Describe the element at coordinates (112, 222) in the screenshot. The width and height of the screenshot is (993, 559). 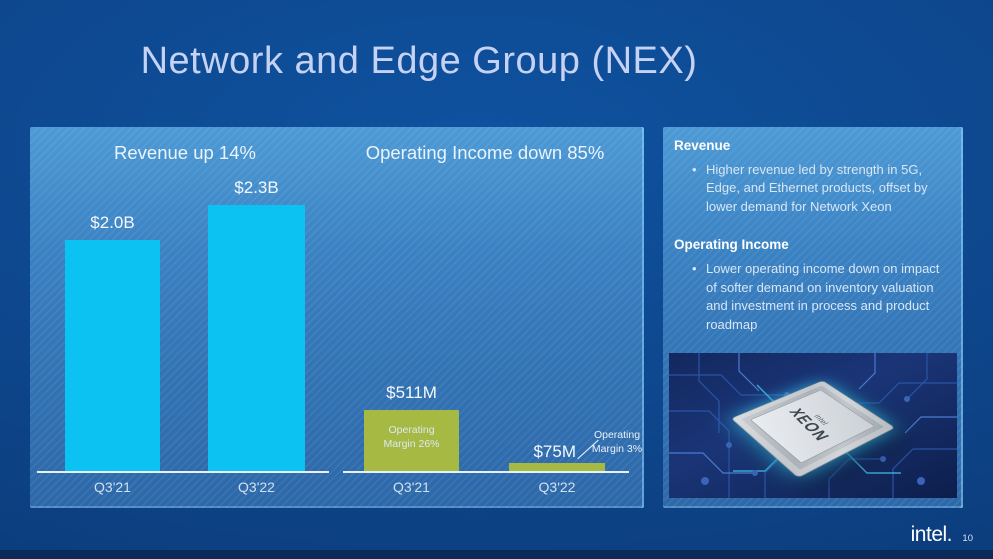
I see `bar-value-label: $2.0B` at that location.